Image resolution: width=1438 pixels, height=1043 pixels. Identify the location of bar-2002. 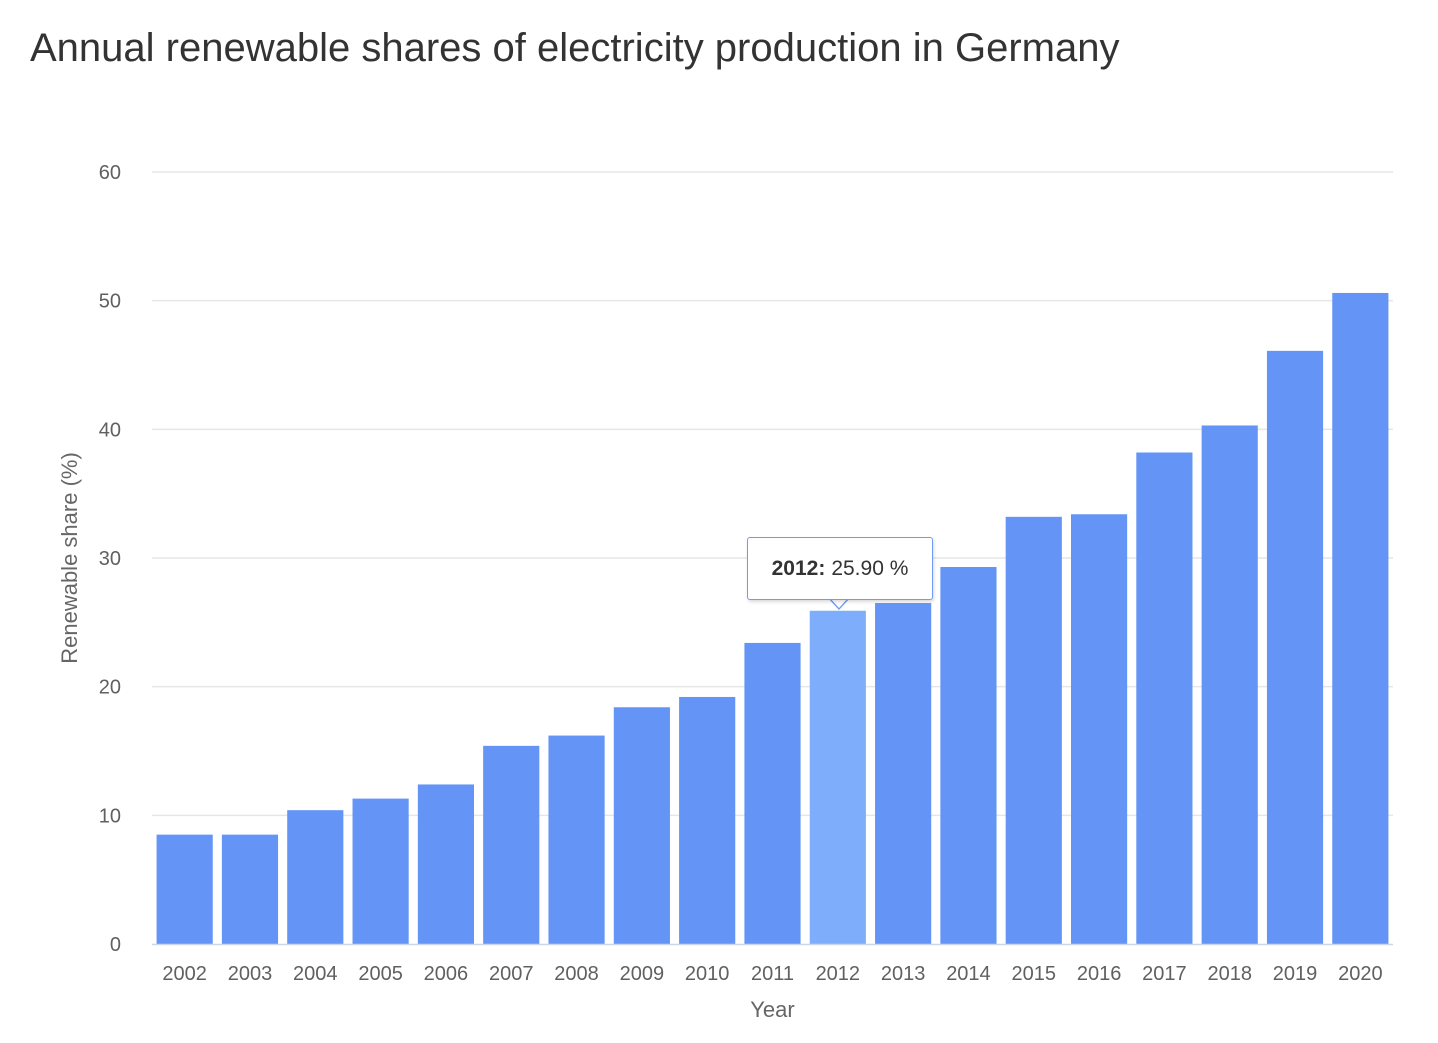
(184, 889).